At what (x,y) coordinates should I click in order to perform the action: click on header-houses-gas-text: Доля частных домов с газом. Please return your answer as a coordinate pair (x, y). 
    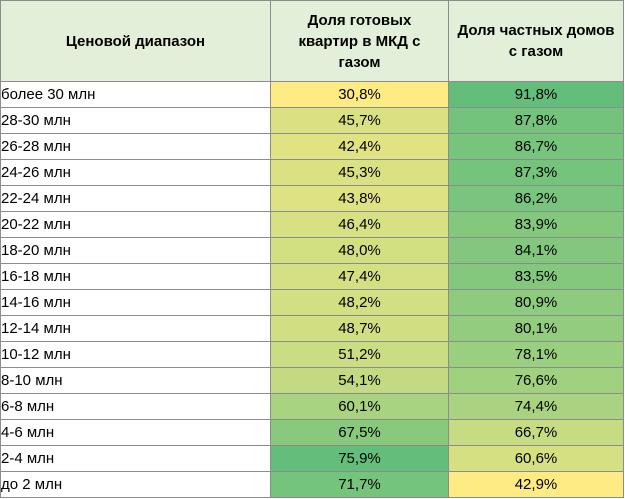
    Looking at the image, I should click on (536, 41).